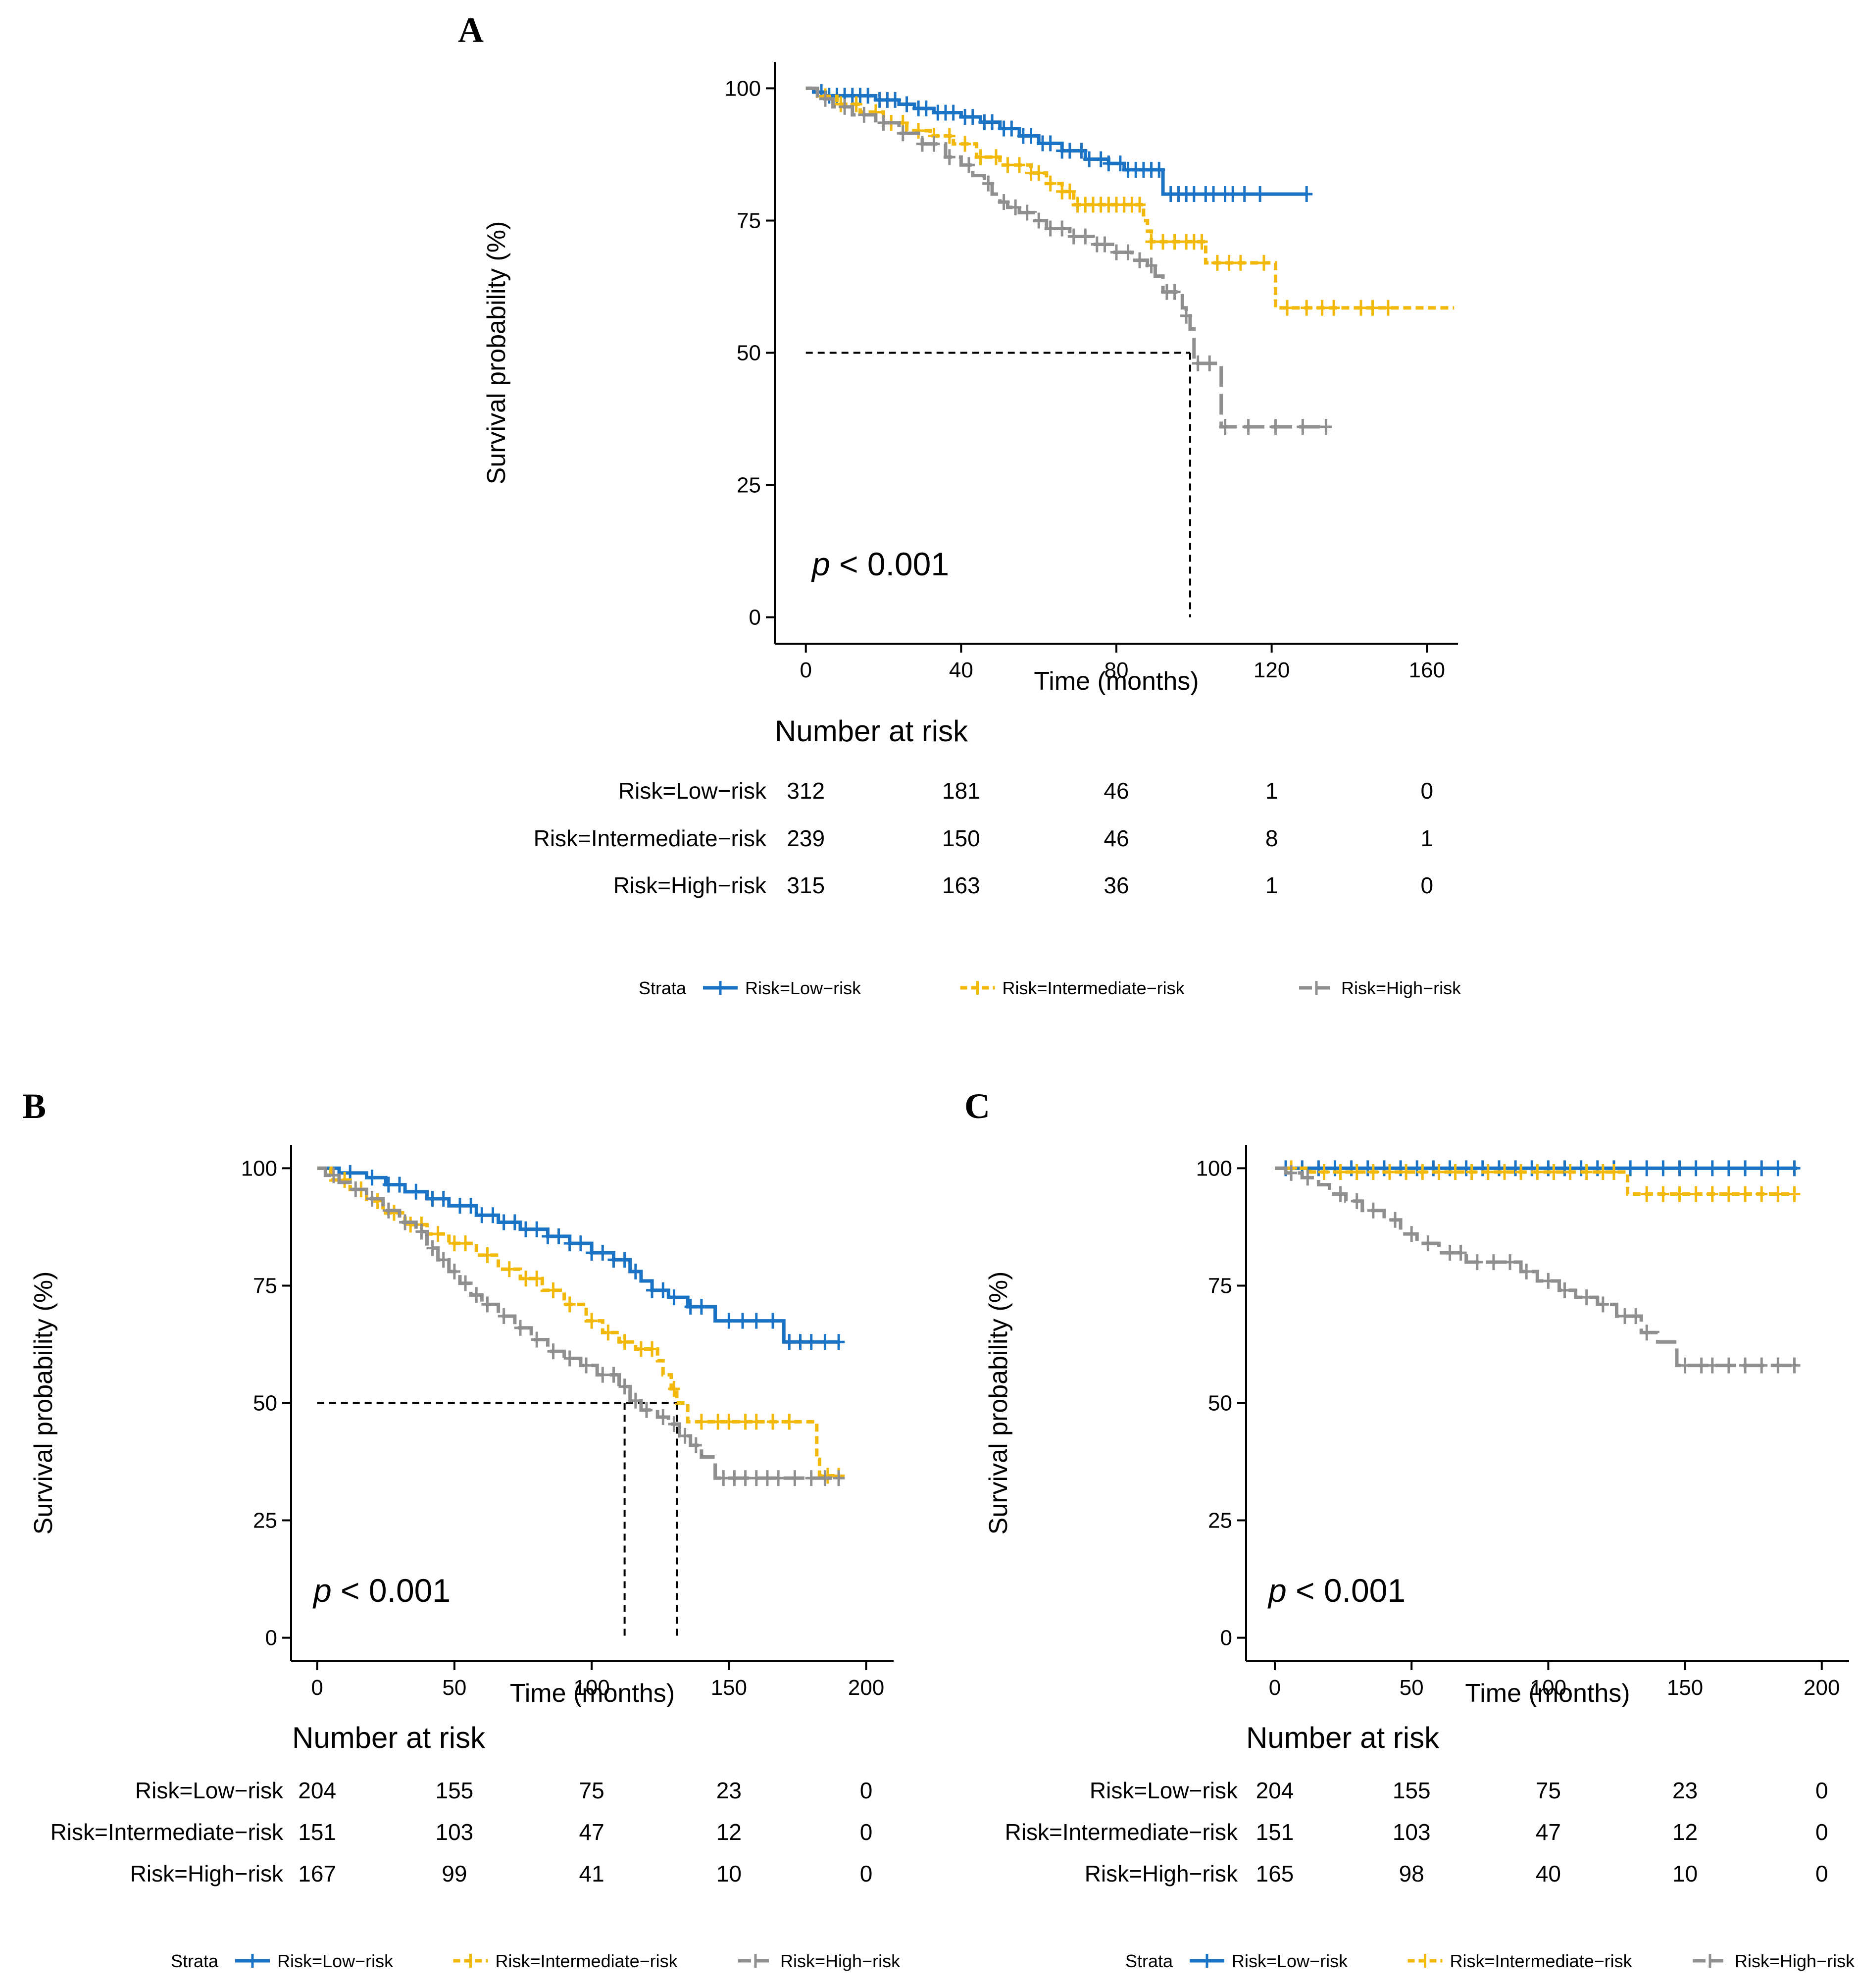 This screenshot has width=1858, height=1988. Describe the element at coordinates (1271, 838) in the screenshot. I see `risk-table-cell: 8` at that location.